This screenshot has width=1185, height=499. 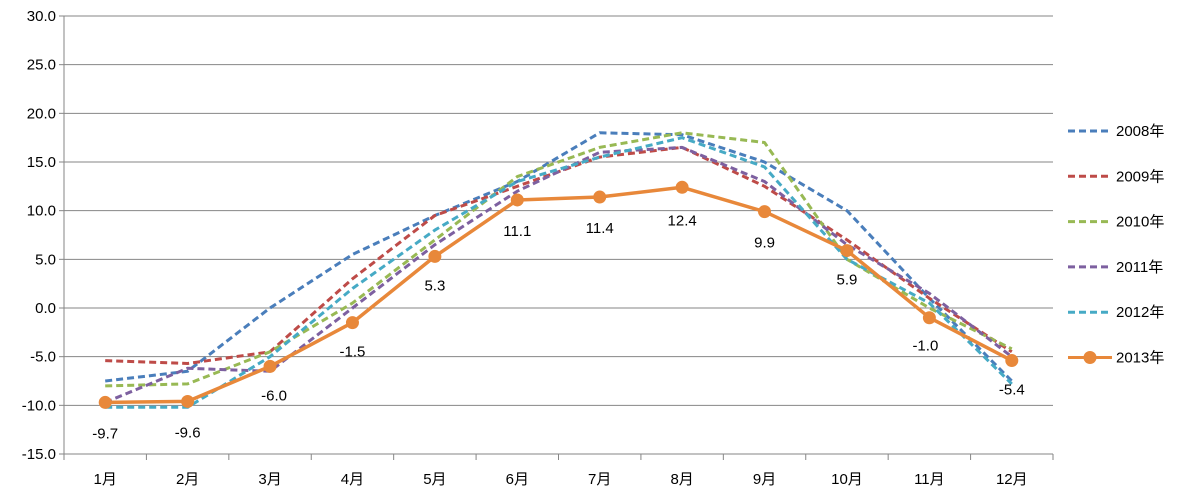 I want to click on legend-label: 2009年, so click(x=1140, y=176).